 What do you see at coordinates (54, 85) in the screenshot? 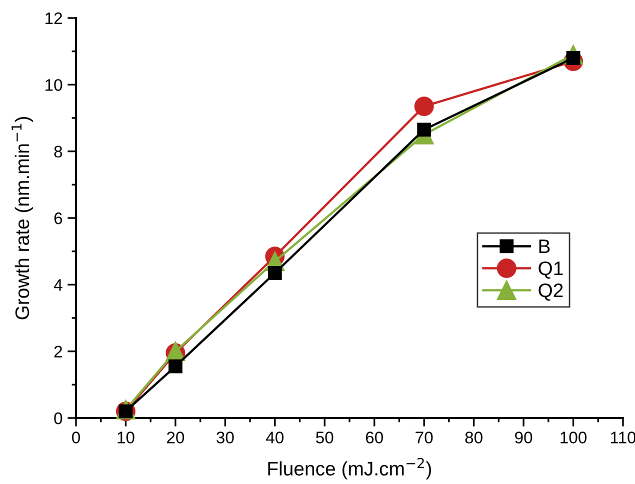
I see `y-tick-label: 10` at bounding box center [54, 85].